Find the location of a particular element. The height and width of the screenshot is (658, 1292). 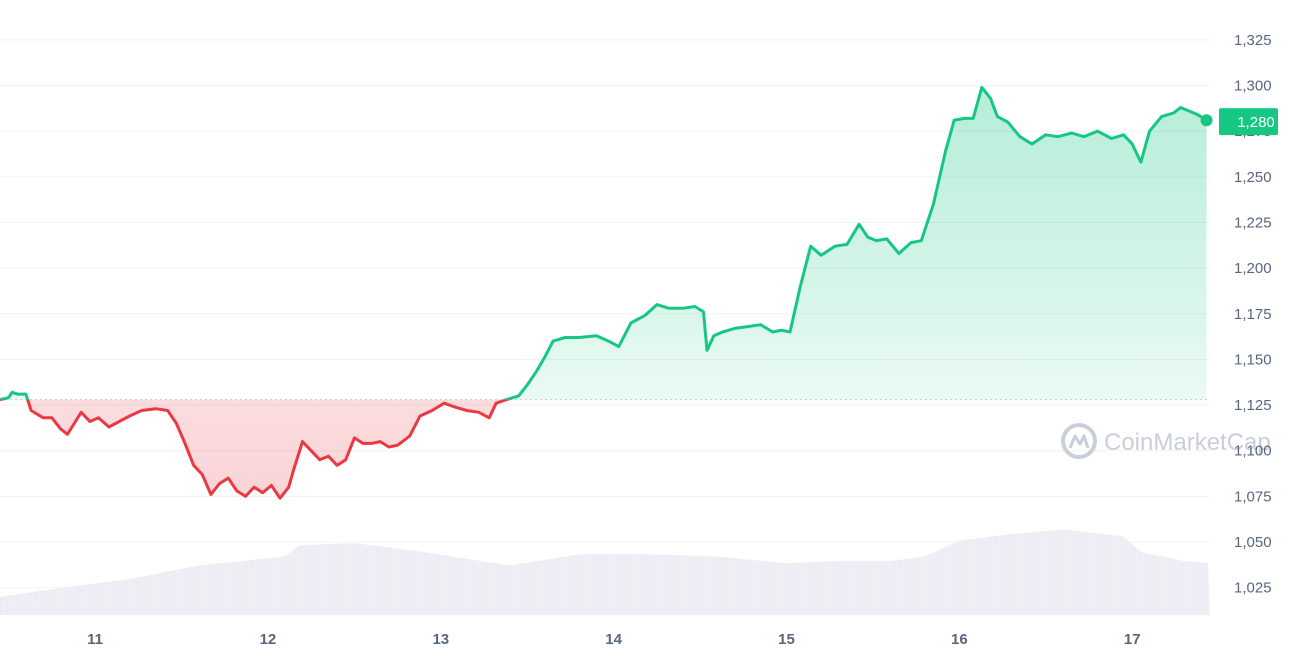

x-tick-label: 12 is located at coordinates (268, 639).